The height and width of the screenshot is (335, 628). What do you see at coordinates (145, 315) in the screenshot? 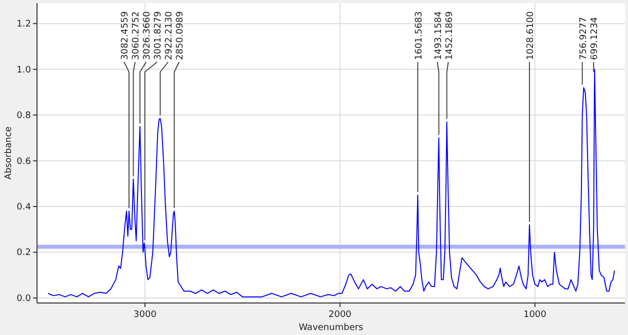
I see `x-tick-label: 3000` at bounding box center [145, 315].